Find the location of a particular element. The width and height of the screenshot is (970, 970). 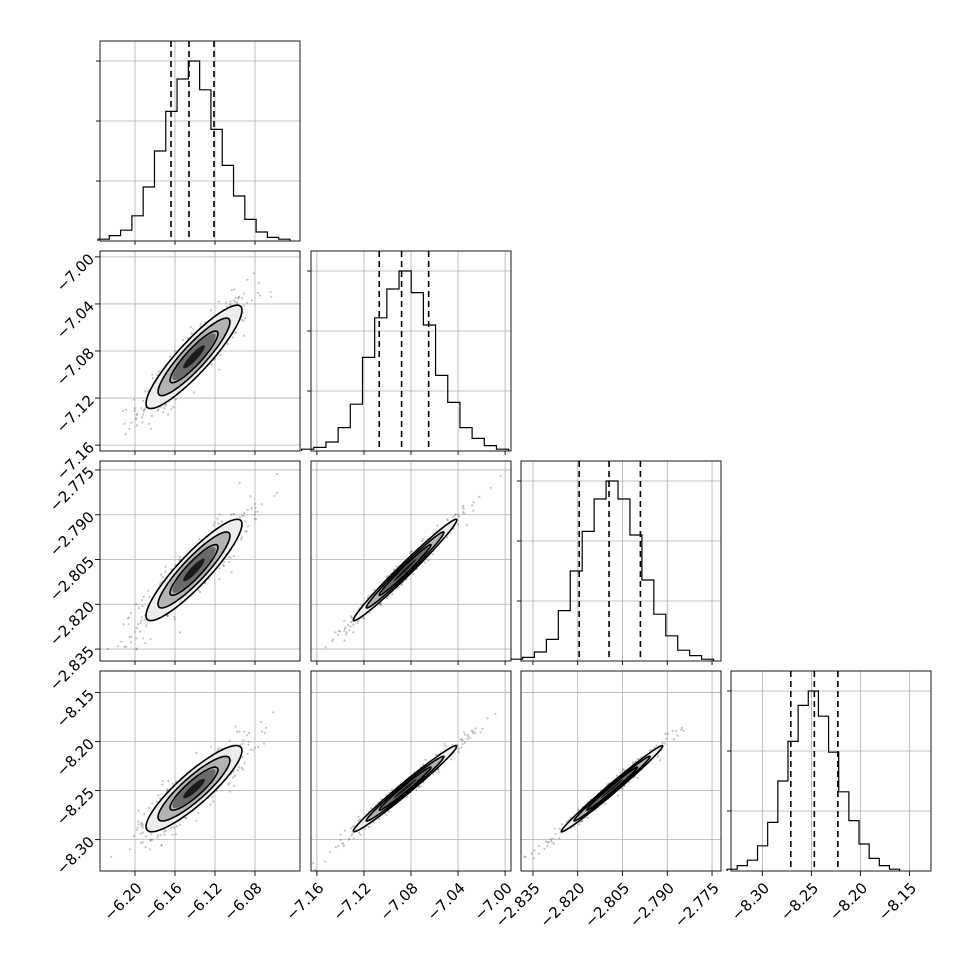

x-tick-label: −7.16 is located at coordinates (304, 901).